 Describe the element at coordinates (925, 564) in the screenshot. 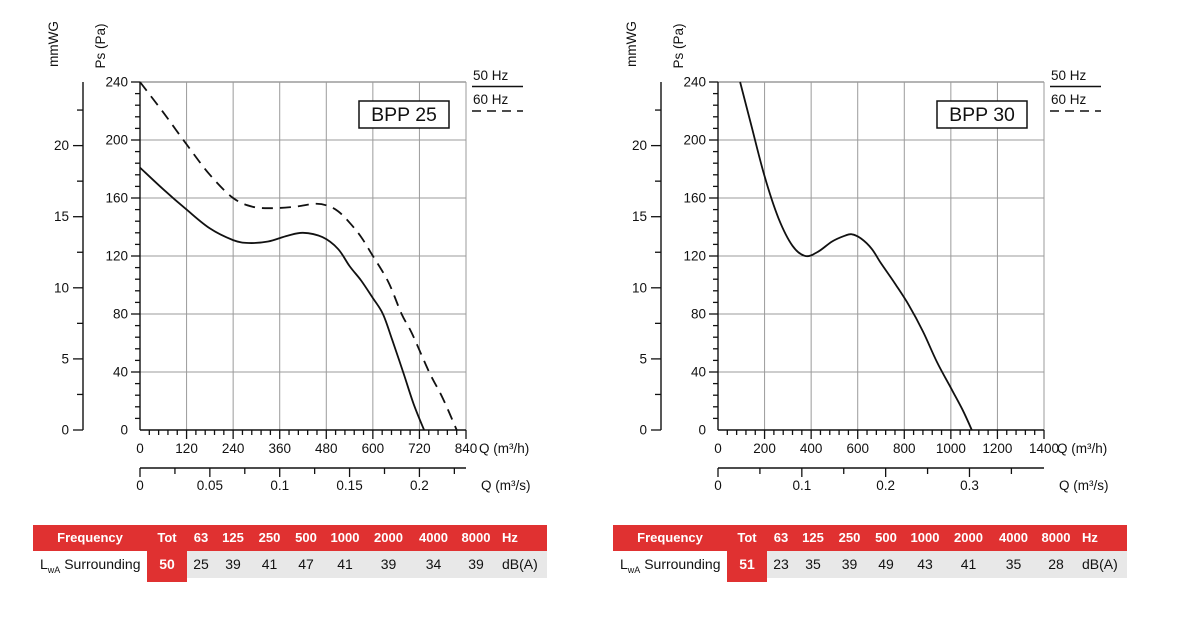

I see `level-value-1000hz: 43` at that location.